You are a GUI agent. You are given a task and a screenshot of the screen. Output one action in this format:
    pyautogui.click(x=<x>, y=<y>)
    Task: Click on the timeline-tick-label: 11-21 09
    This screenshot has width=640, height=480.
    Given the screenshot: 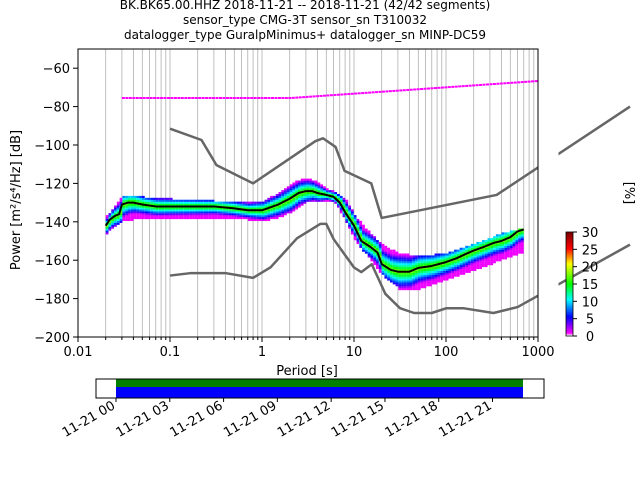 What is the action you would take?
    pyautogui.click(x=250, y=419)
    